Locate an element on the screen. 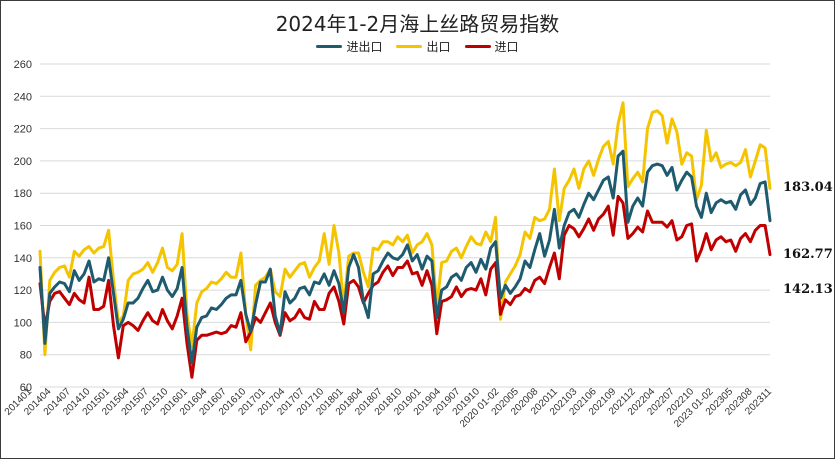  legend-item-chu: 出口 is located at coordinates (423, 46).